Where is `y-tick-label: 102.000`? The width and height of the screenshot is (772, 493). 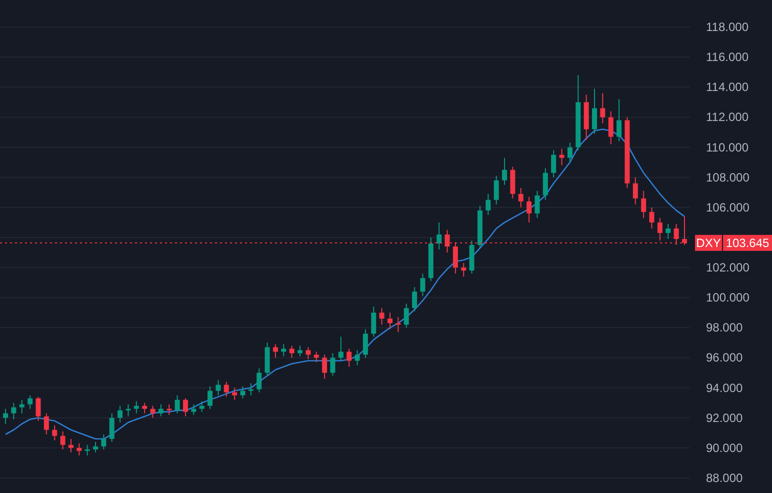 y-tick-label: 102.000 is located at coordinates (728, 267).